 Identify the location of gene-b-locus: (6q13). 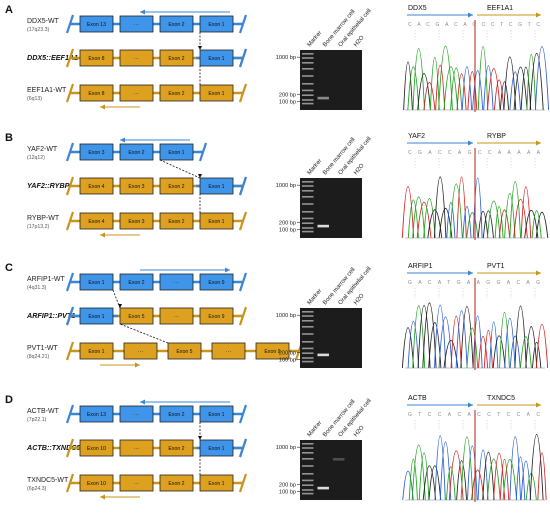
(34, 99).